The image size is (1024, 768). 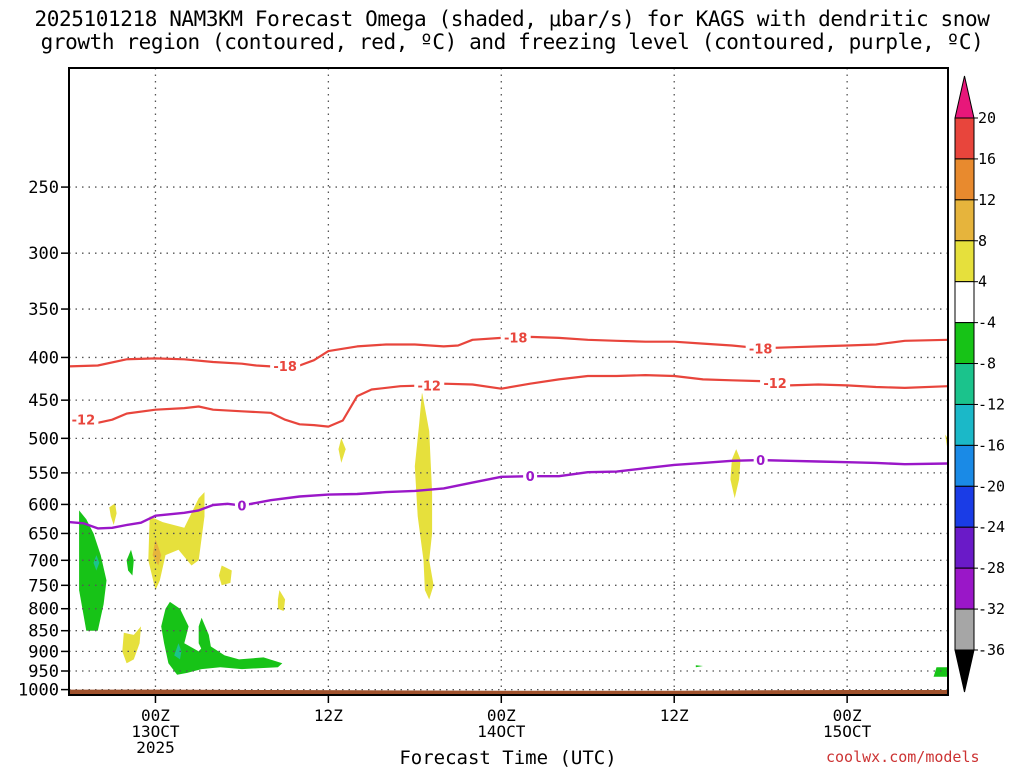 I want to click on credit-text: coolwx.com/models, so click(x=903, y=757).